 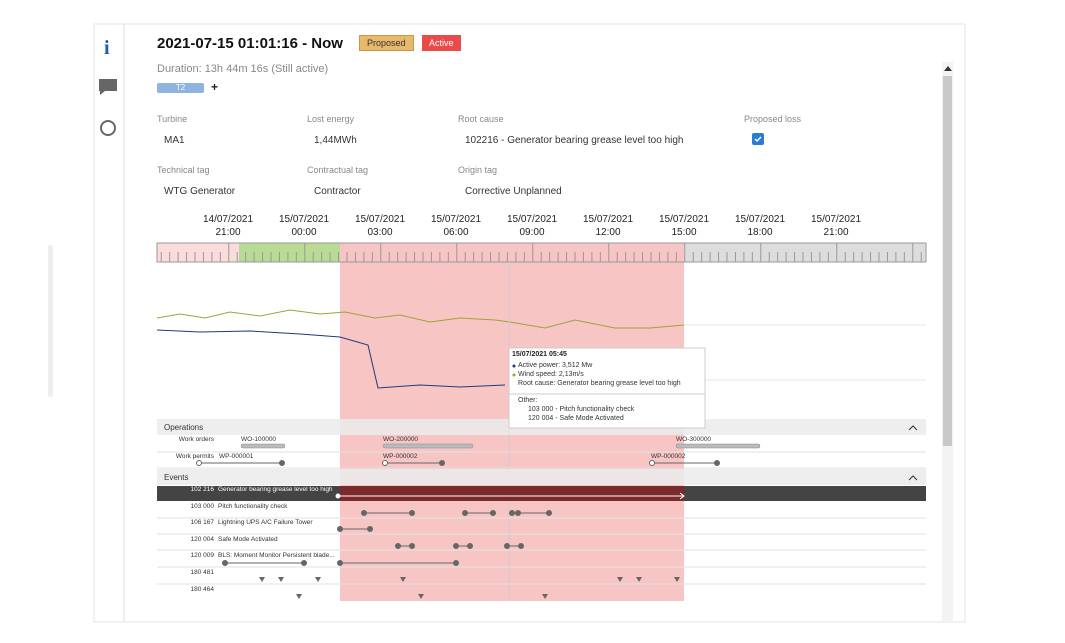 What do you see at coordinates (331, 119) in the screenshot?
I see `field-label: Lost energy` at bounding box center [331, 119].